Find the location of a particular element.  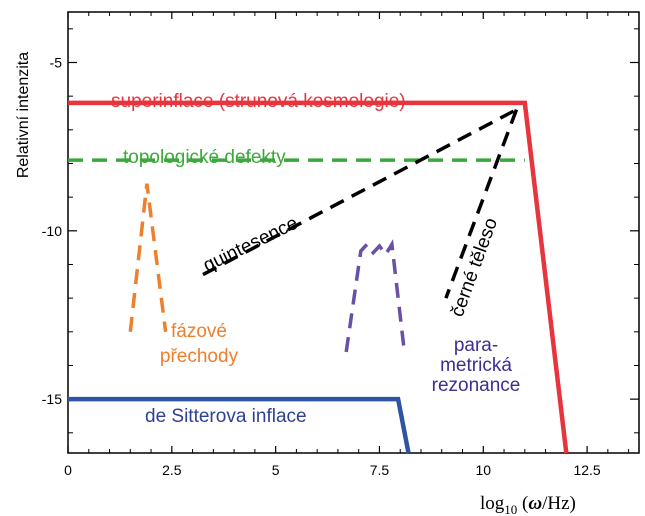

series-cerne-teleso-line is located at coordinates (481, 203).